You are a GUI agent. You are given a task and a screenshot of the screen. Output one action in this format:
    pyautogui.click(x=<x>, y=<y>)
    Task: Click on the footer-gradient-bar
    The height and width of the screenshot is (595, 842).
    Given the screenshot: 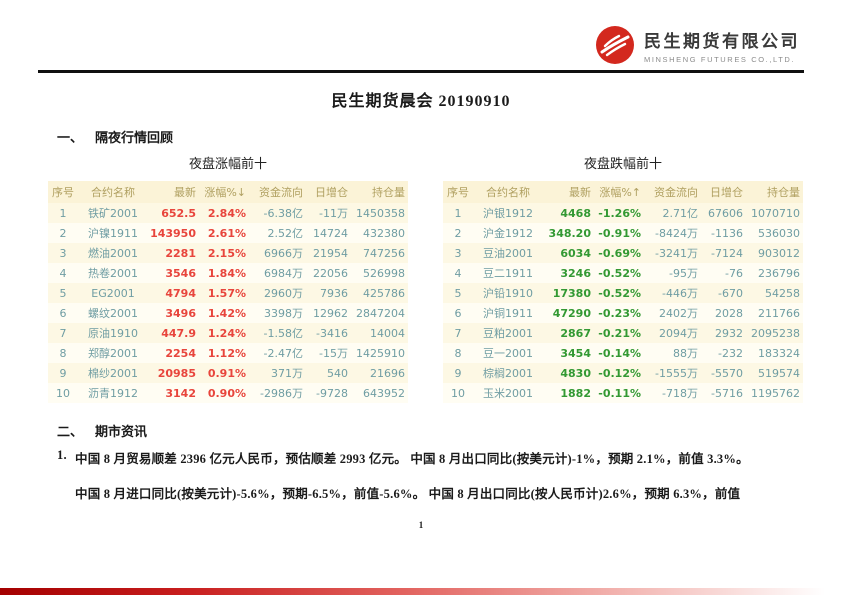 What is the action you would take?
    pyautogui.click(x=421, y=591)
    